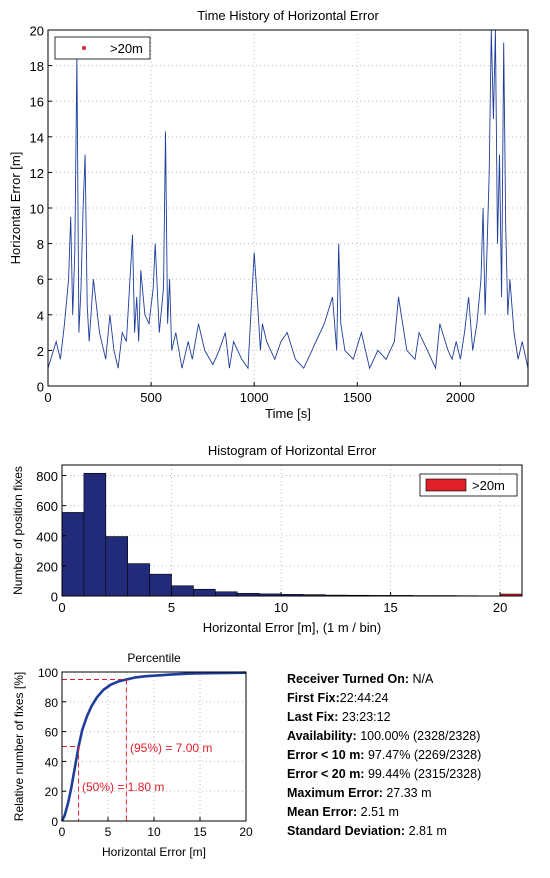 This screenshot has height=878, width=550. What do you see at coordinates (417, 812) in the screenshot?
I see `stat-mean-error: Mean Error: 2.51 m` at bounding box center [417, 812].